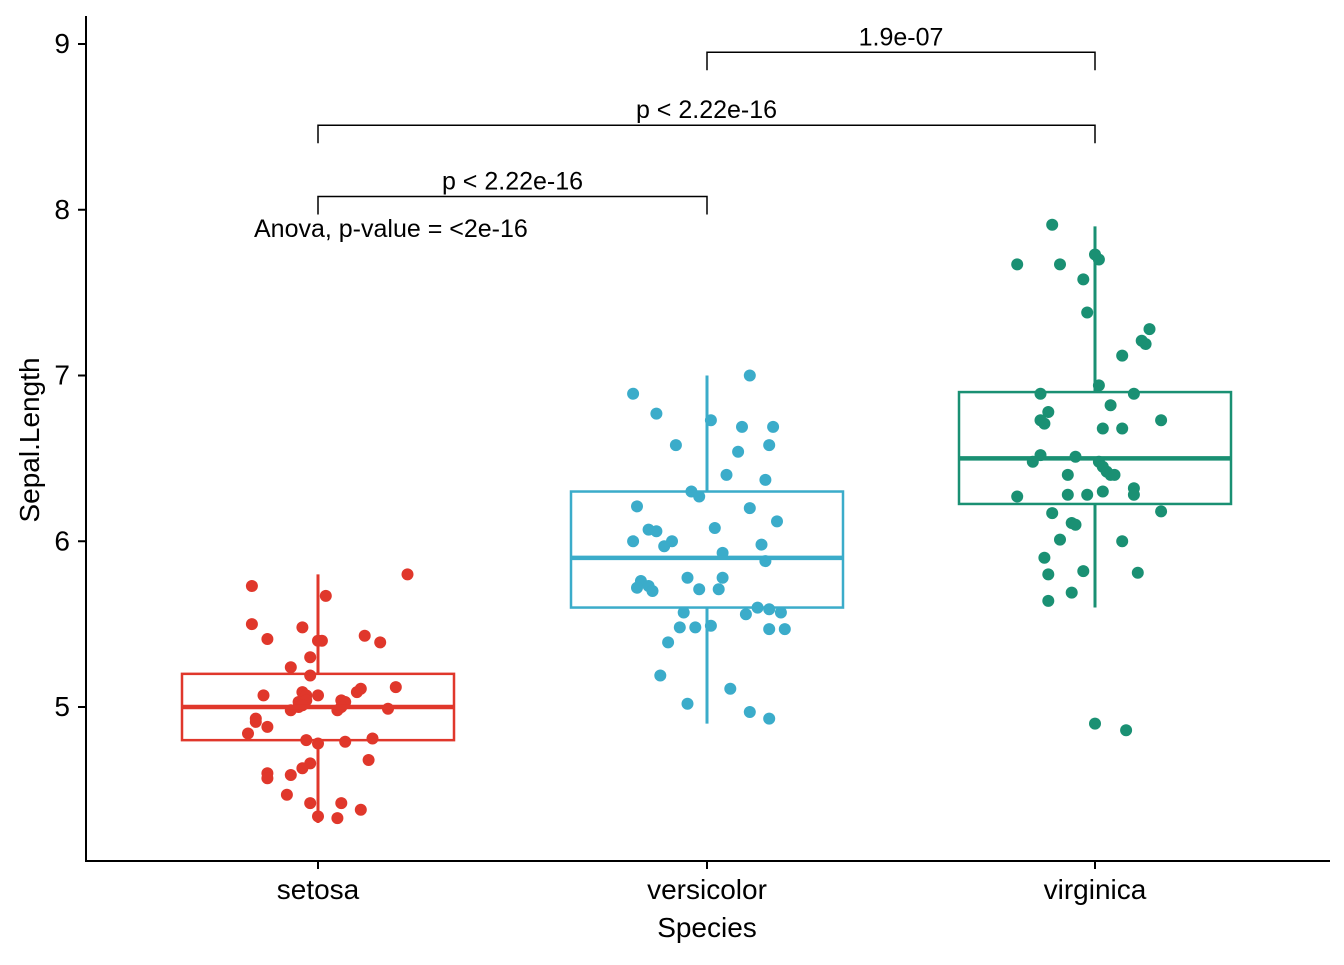  What do you see at coordinates (707, 889) in the screenshot?
I see `x-tick-label: versicolor` at bounding box center [707, 889].